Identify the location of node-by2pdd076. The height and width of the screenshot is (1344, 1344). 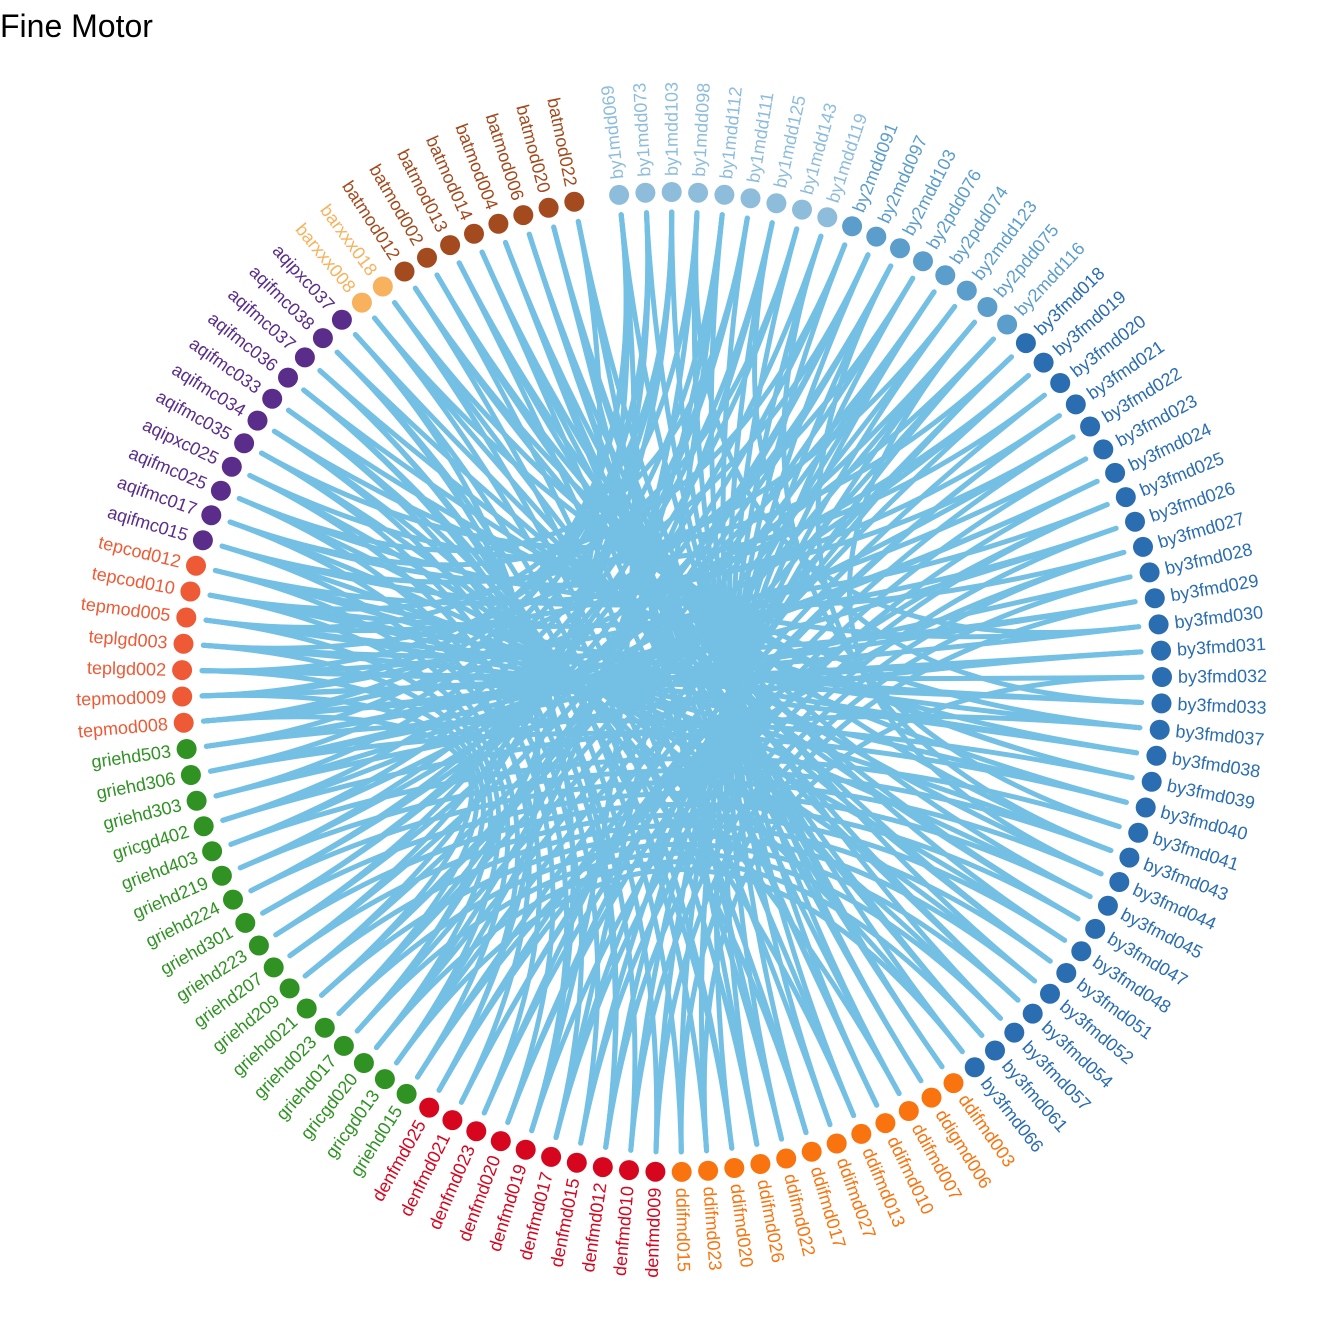
(923, 261).